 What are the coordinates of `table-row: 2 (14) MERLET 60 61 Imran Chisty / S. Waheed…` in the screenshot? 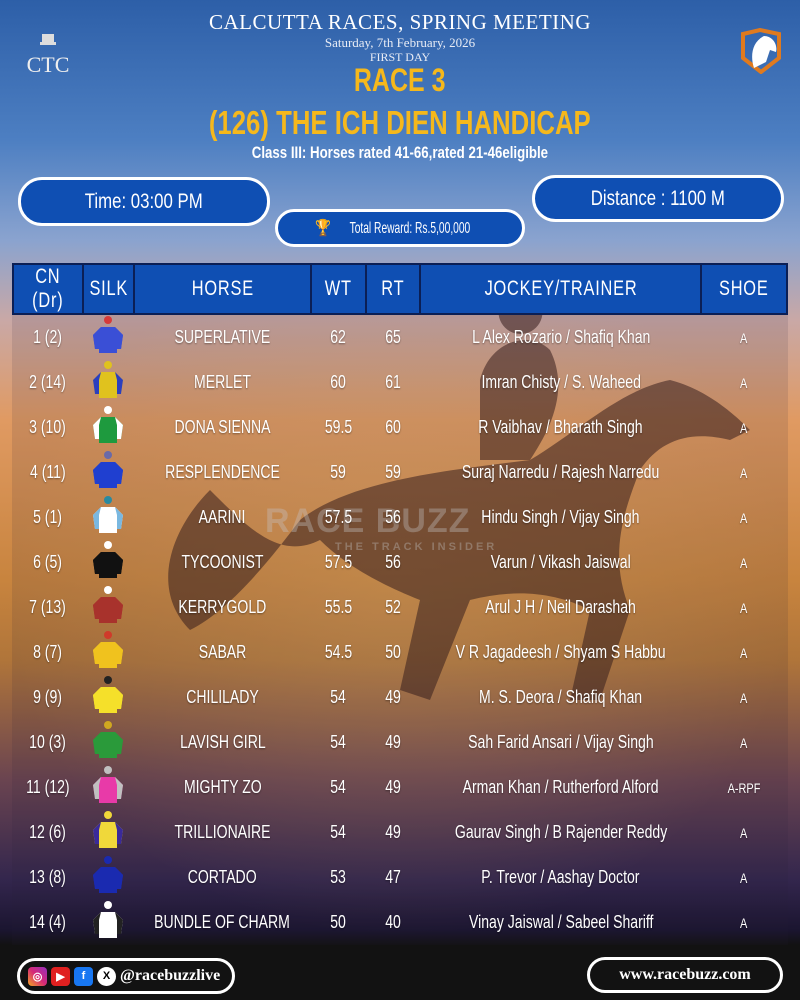 It's located at (400, 382).